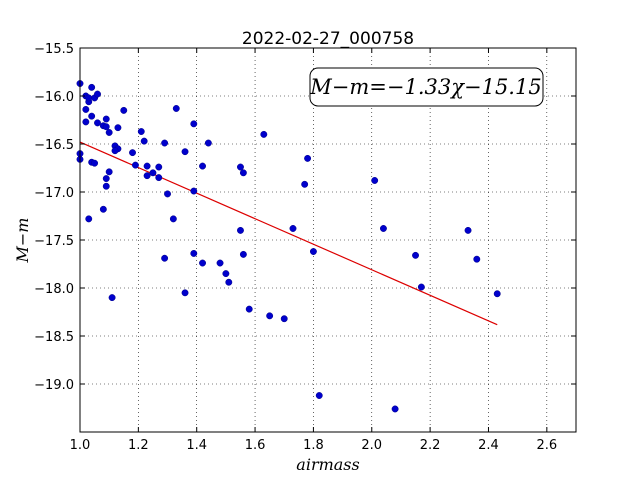 This screenshot has height=480, width=640. I want to click on fit-equation: M−m=−1.33χ−15.15, so click(425, 87).